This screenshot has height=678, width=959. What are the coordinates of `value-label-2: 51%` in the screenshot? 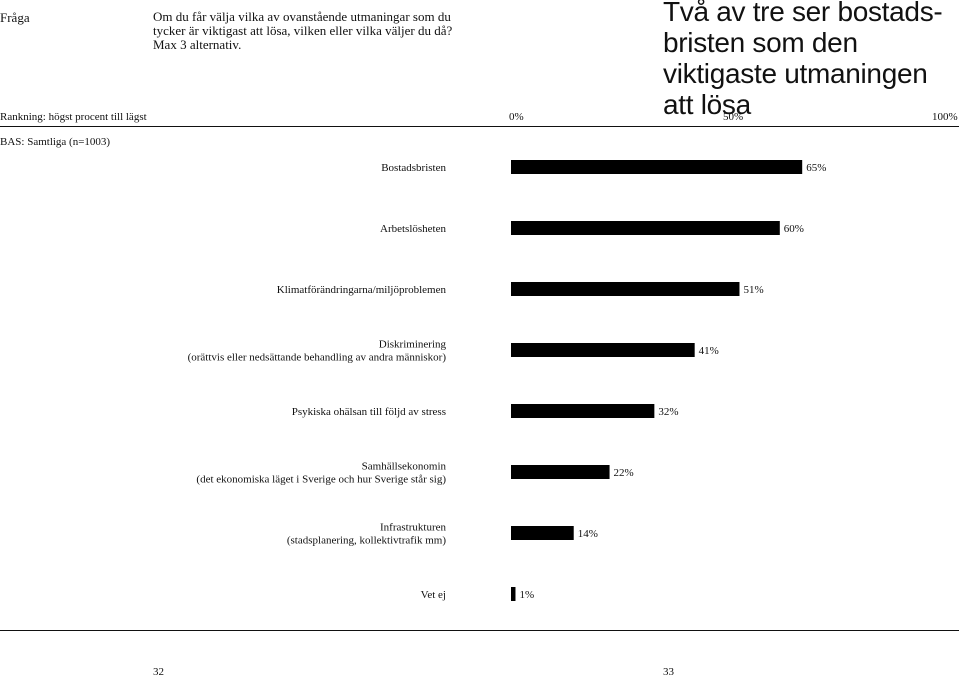 It's located at (753, 290).